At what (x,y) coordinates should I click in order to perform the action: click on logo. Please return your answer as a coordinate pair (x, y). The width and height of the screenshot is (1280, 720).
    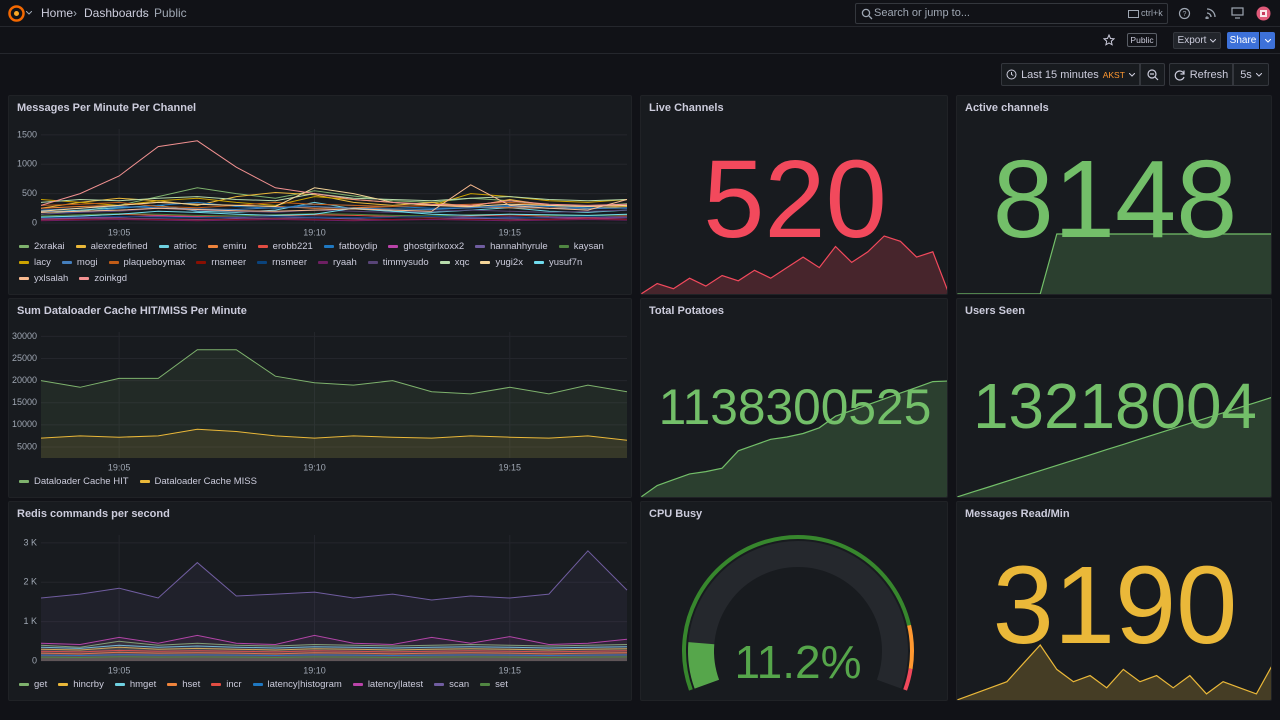
    Looking at the image, I should click on (16, 13).